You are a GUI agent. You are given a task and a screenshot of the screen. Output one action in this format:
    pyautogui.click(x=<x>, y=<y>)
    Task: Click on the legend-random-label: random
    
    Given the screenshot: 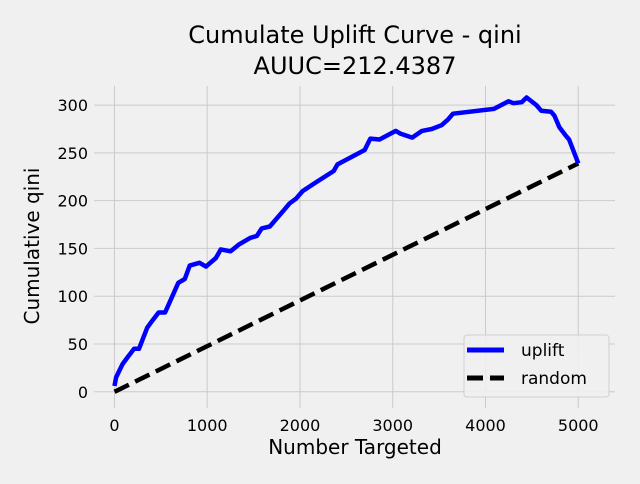 What is the action you would take?
    pyautogui.click(x=554, y=379)
    